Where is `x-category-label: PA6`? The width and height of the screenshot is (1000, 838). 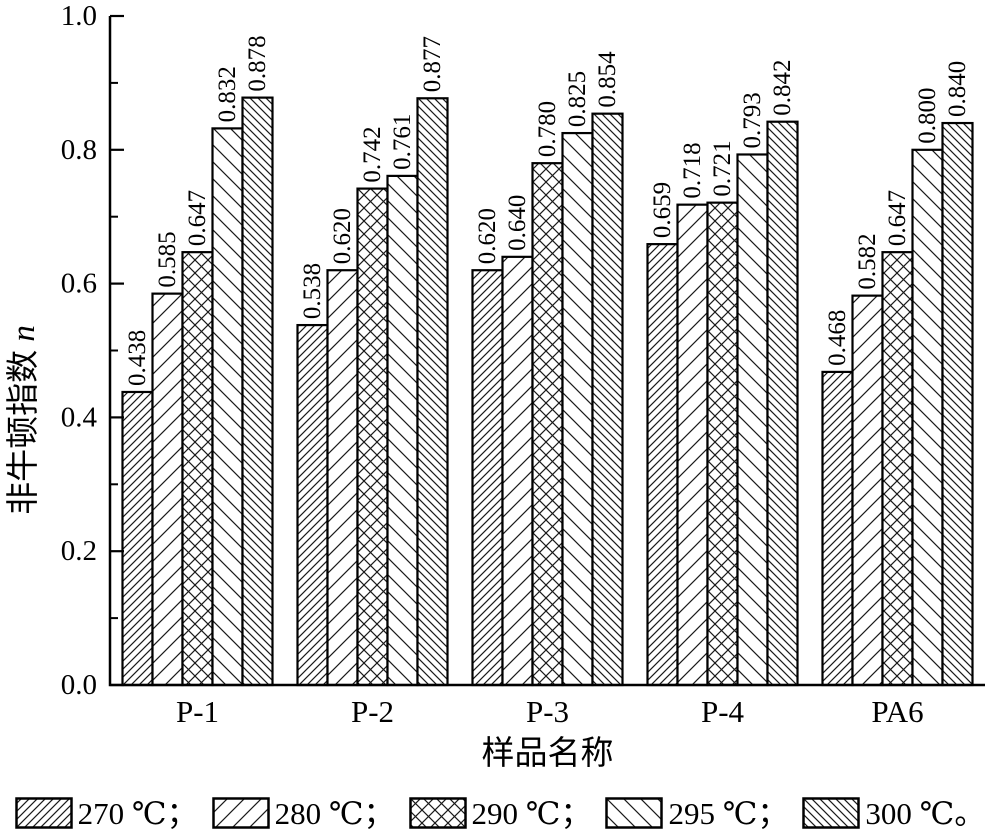
x-category-label: PA6 is located at coordinates (897, 711).